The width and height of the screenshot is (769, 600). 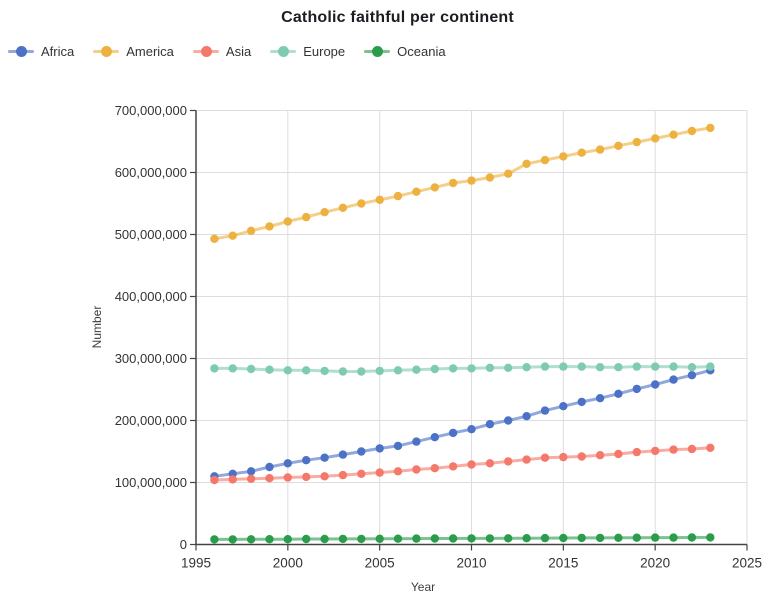 I want to click on x-tick-label: 2000, so click(x=288, y=563).